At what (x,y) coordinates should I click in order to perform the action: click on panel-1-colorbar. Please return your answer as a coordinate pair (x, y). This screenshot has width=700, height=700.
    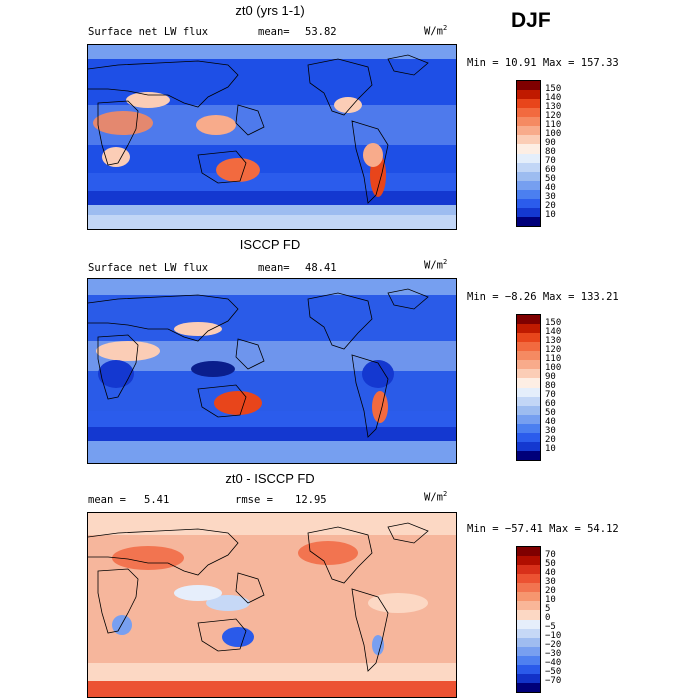
    Looking at the image, I should click on (528, 153).